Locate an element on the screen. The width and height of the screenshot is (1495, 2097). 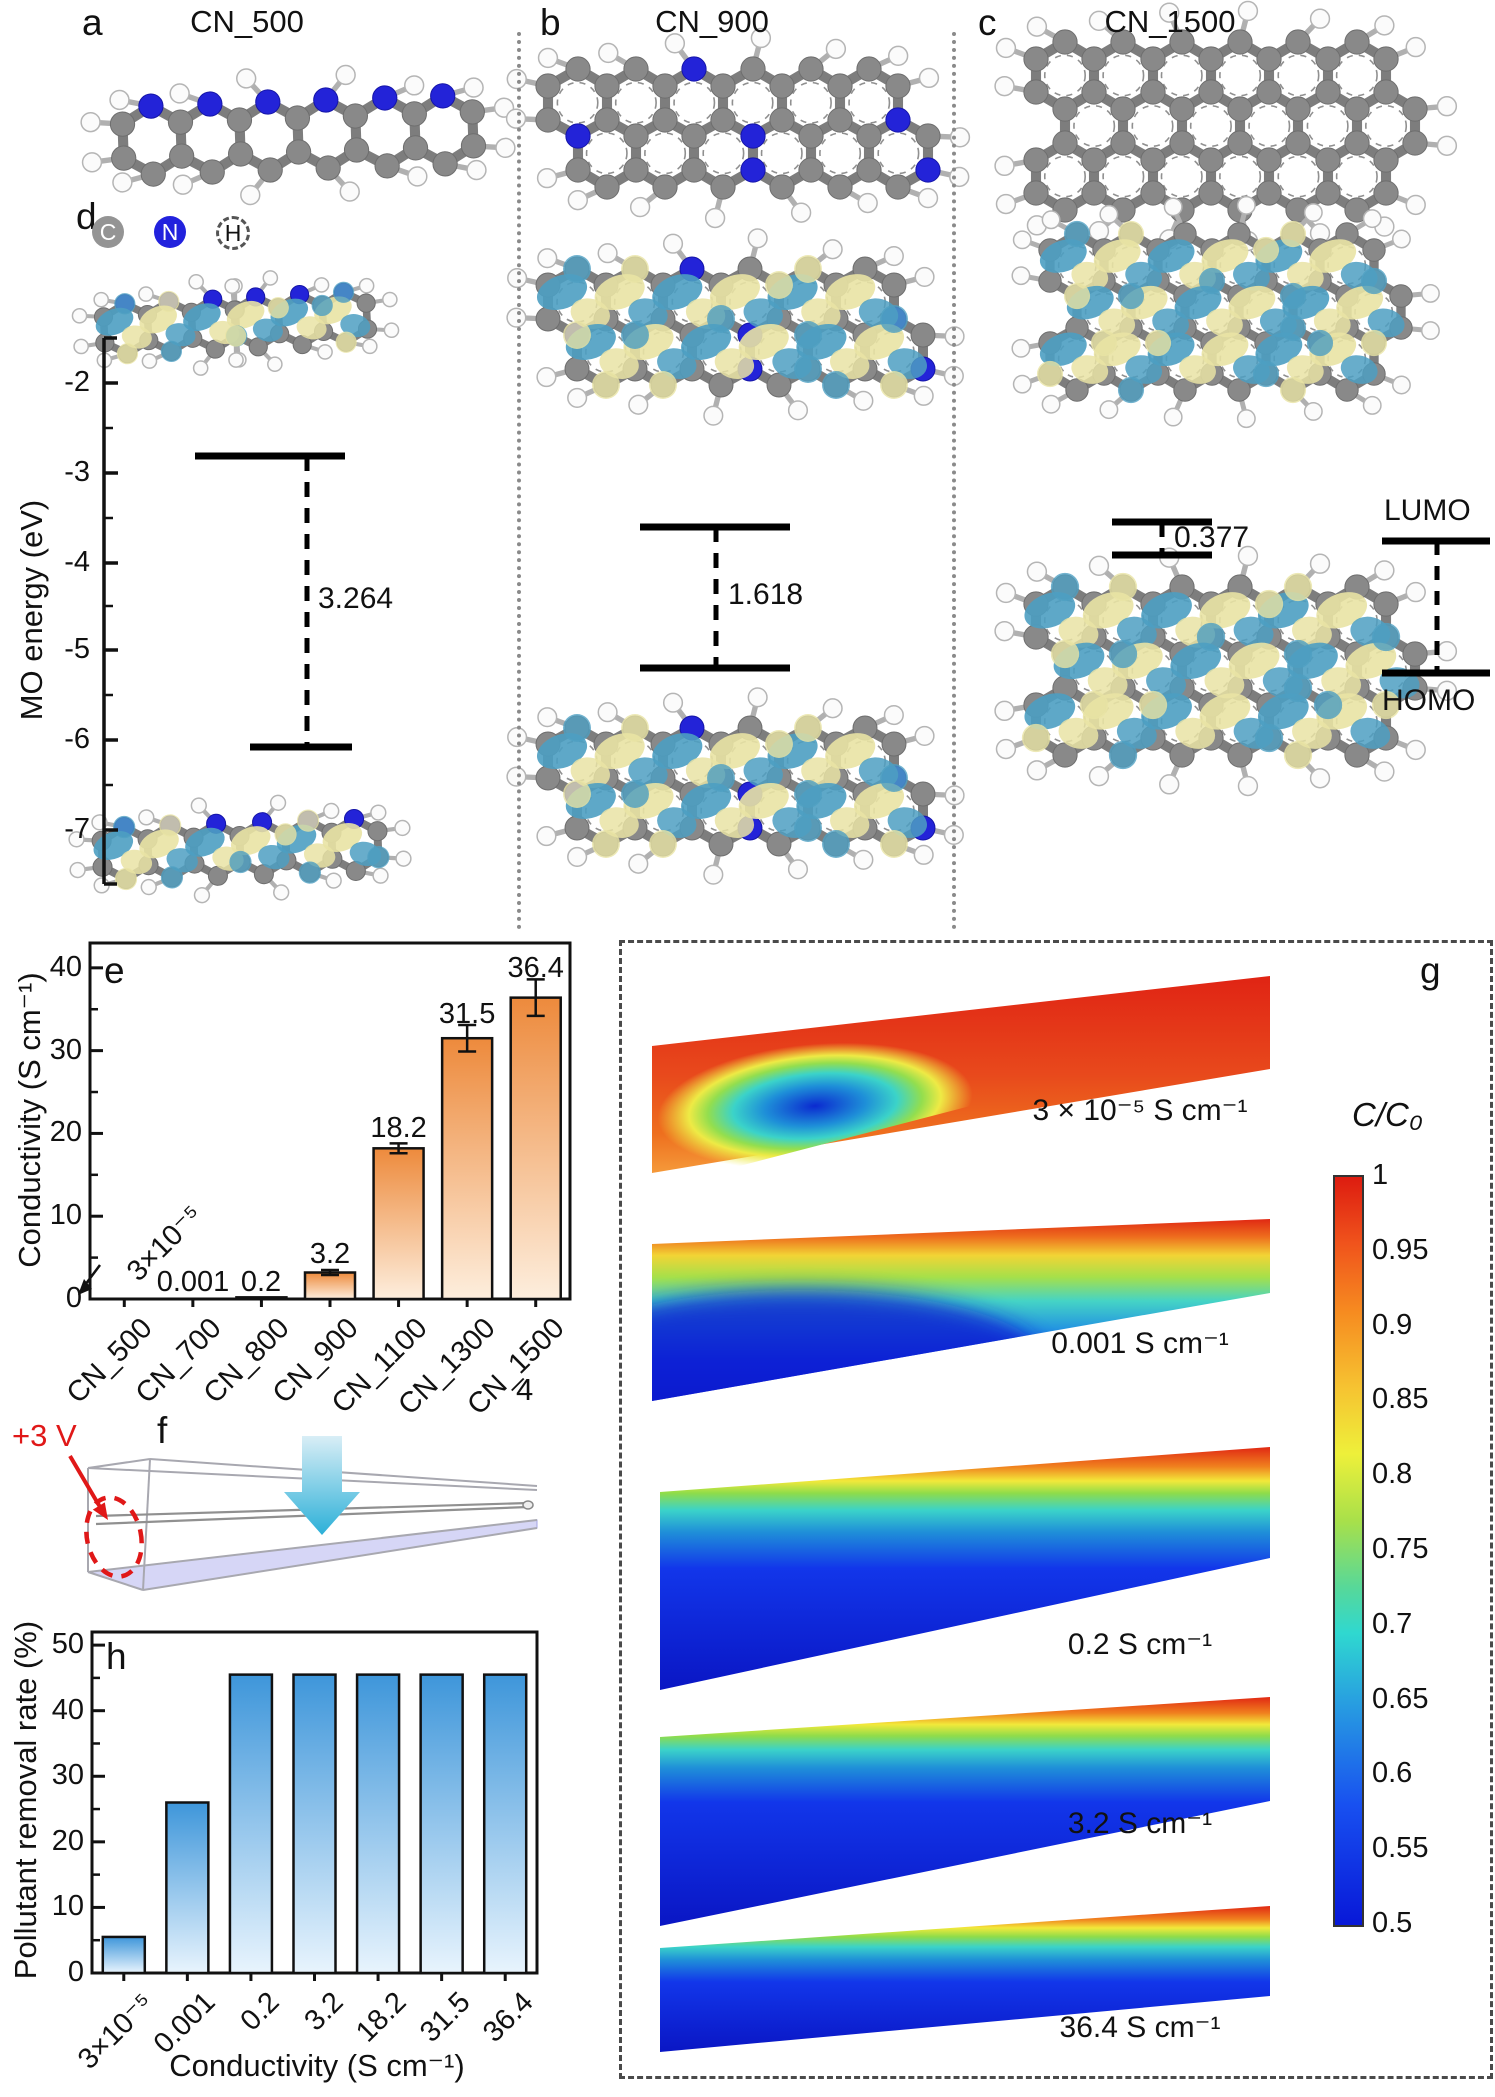
stray-figure-number: 4 is located at coordinates (525, 1389).